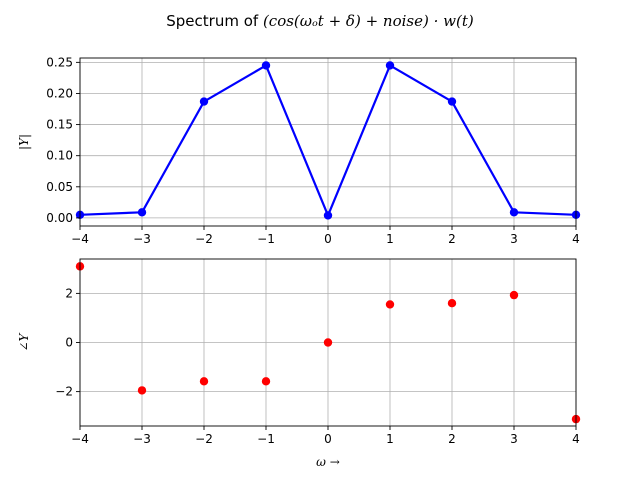 The height and width of the screenshot is (480, 640). I want to click on y-tick-label: 0.25, so click(59, 62).